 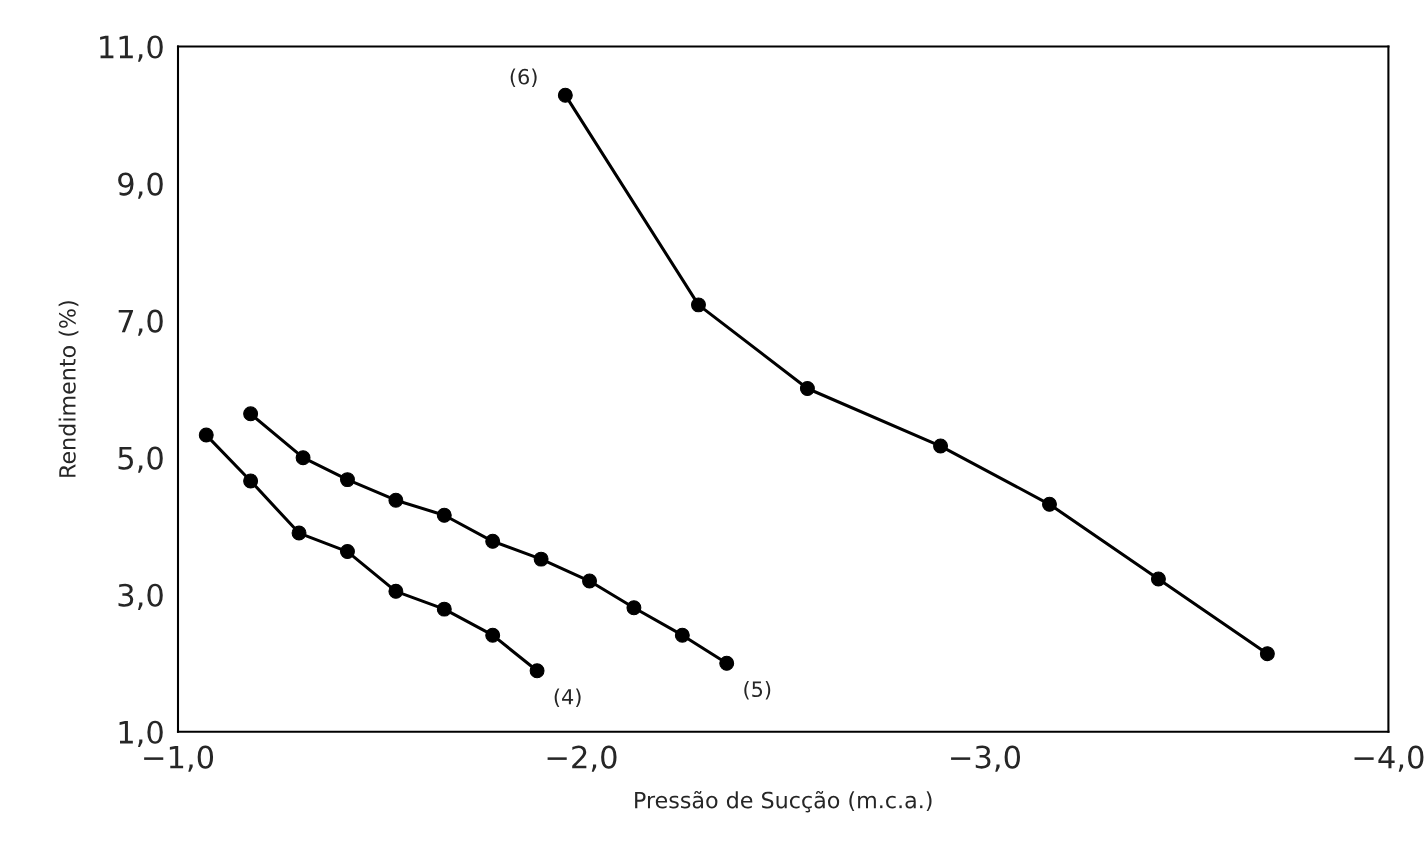 I want to click on y-tick-label: 5,0, so click(x=140, y=459).